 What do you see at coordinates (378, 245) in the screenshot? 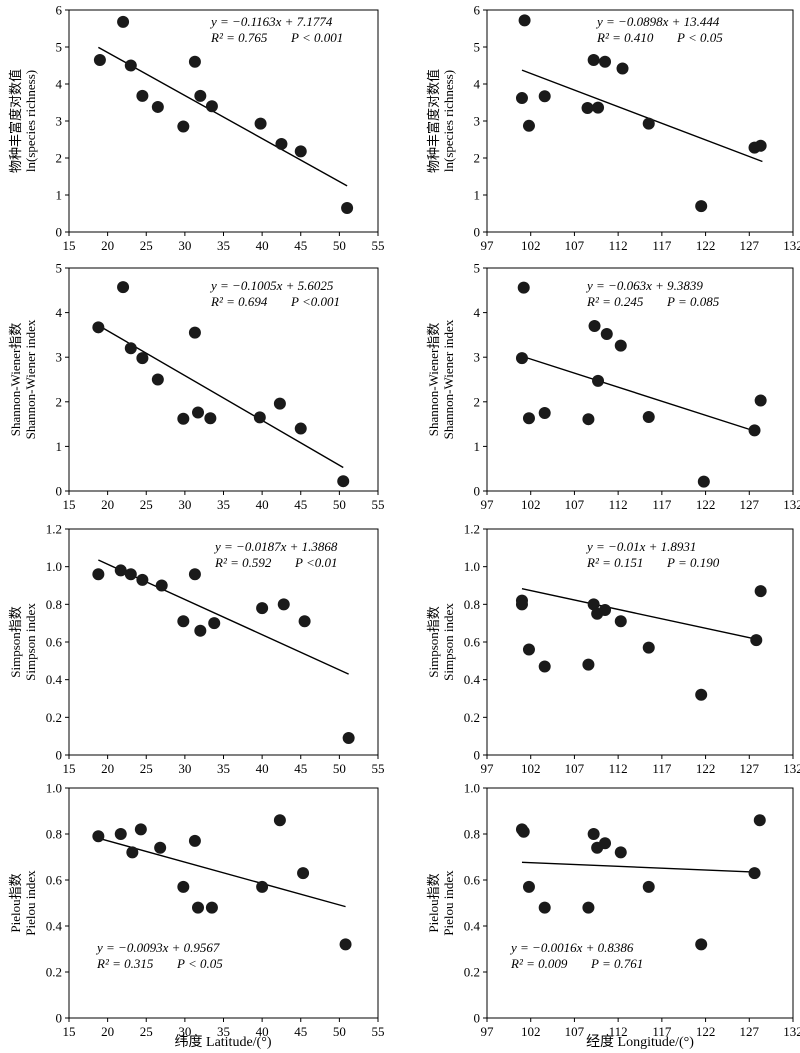
I see `x-tick-label: 55` at bounding box center [378, 245].